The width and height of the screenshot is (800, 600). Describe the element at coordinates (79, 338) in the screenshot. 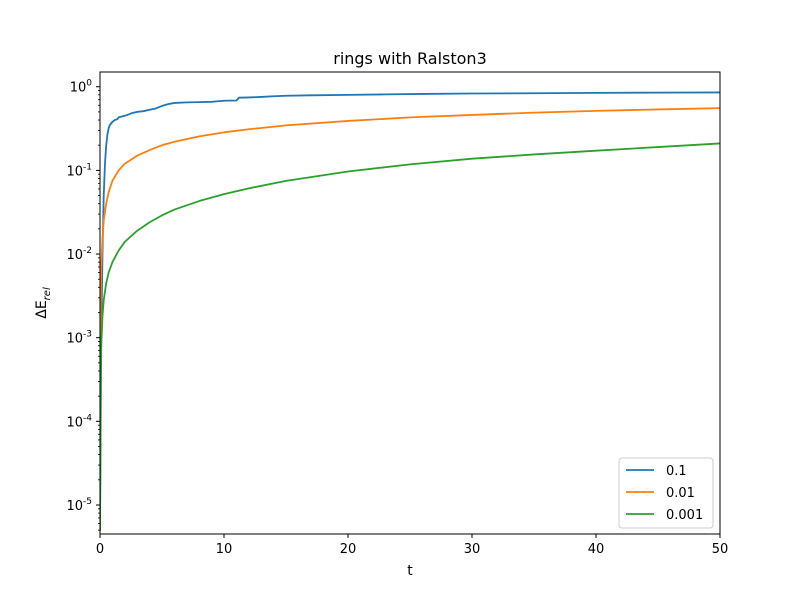

I see `y-tick-label: 10⁻³` at that location.